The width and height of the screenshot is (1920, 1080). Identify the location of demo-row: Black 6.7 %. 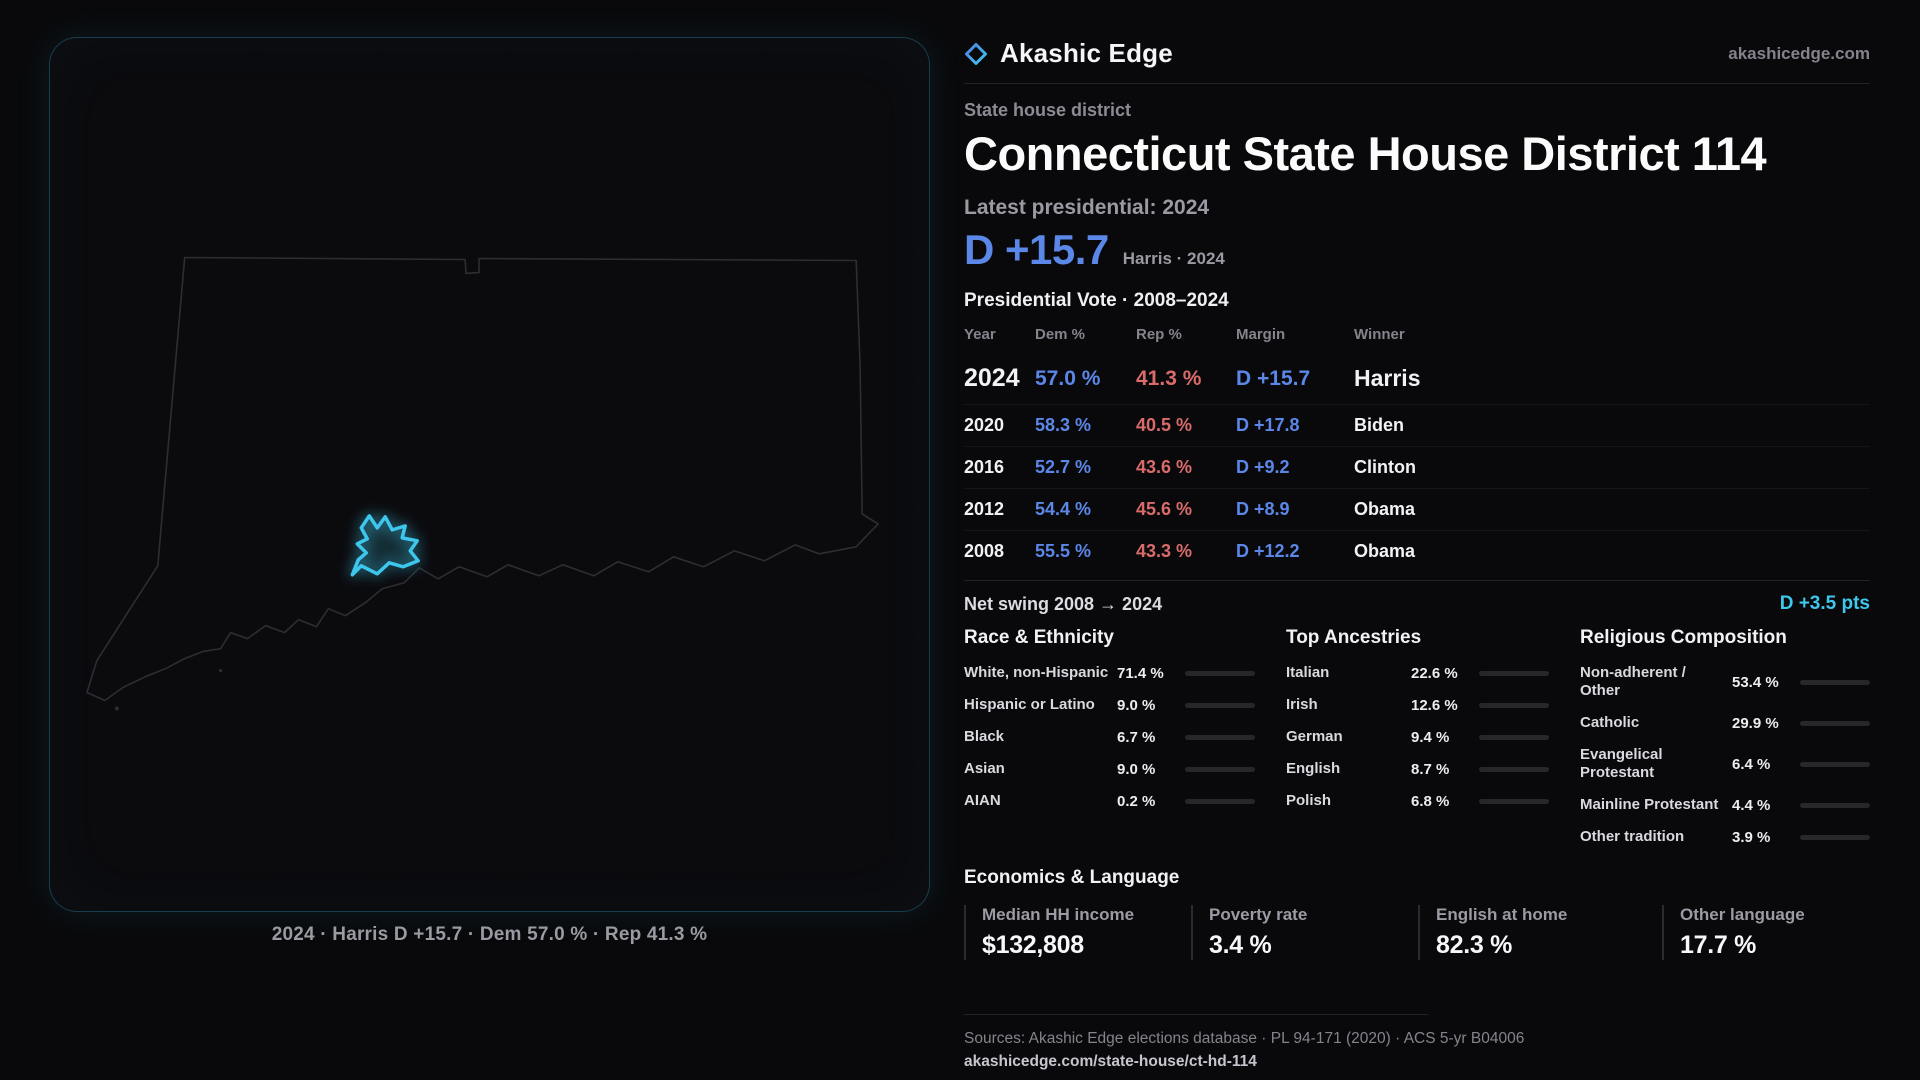
(1109, 737).